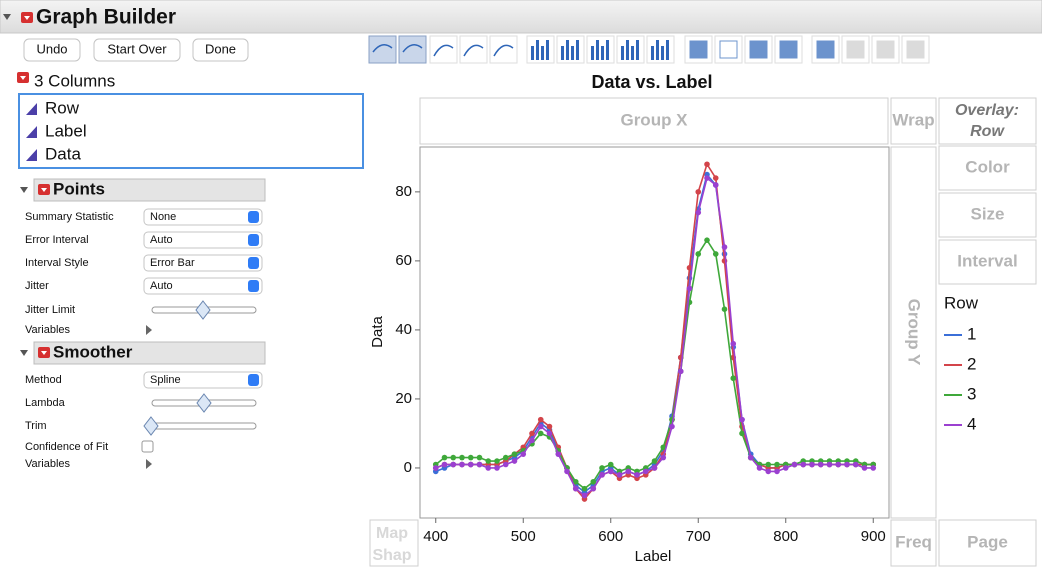  Describe the element at coordinates (651, 82) in the screenshot. I see `chart-title: Data vs. Label` at that location.